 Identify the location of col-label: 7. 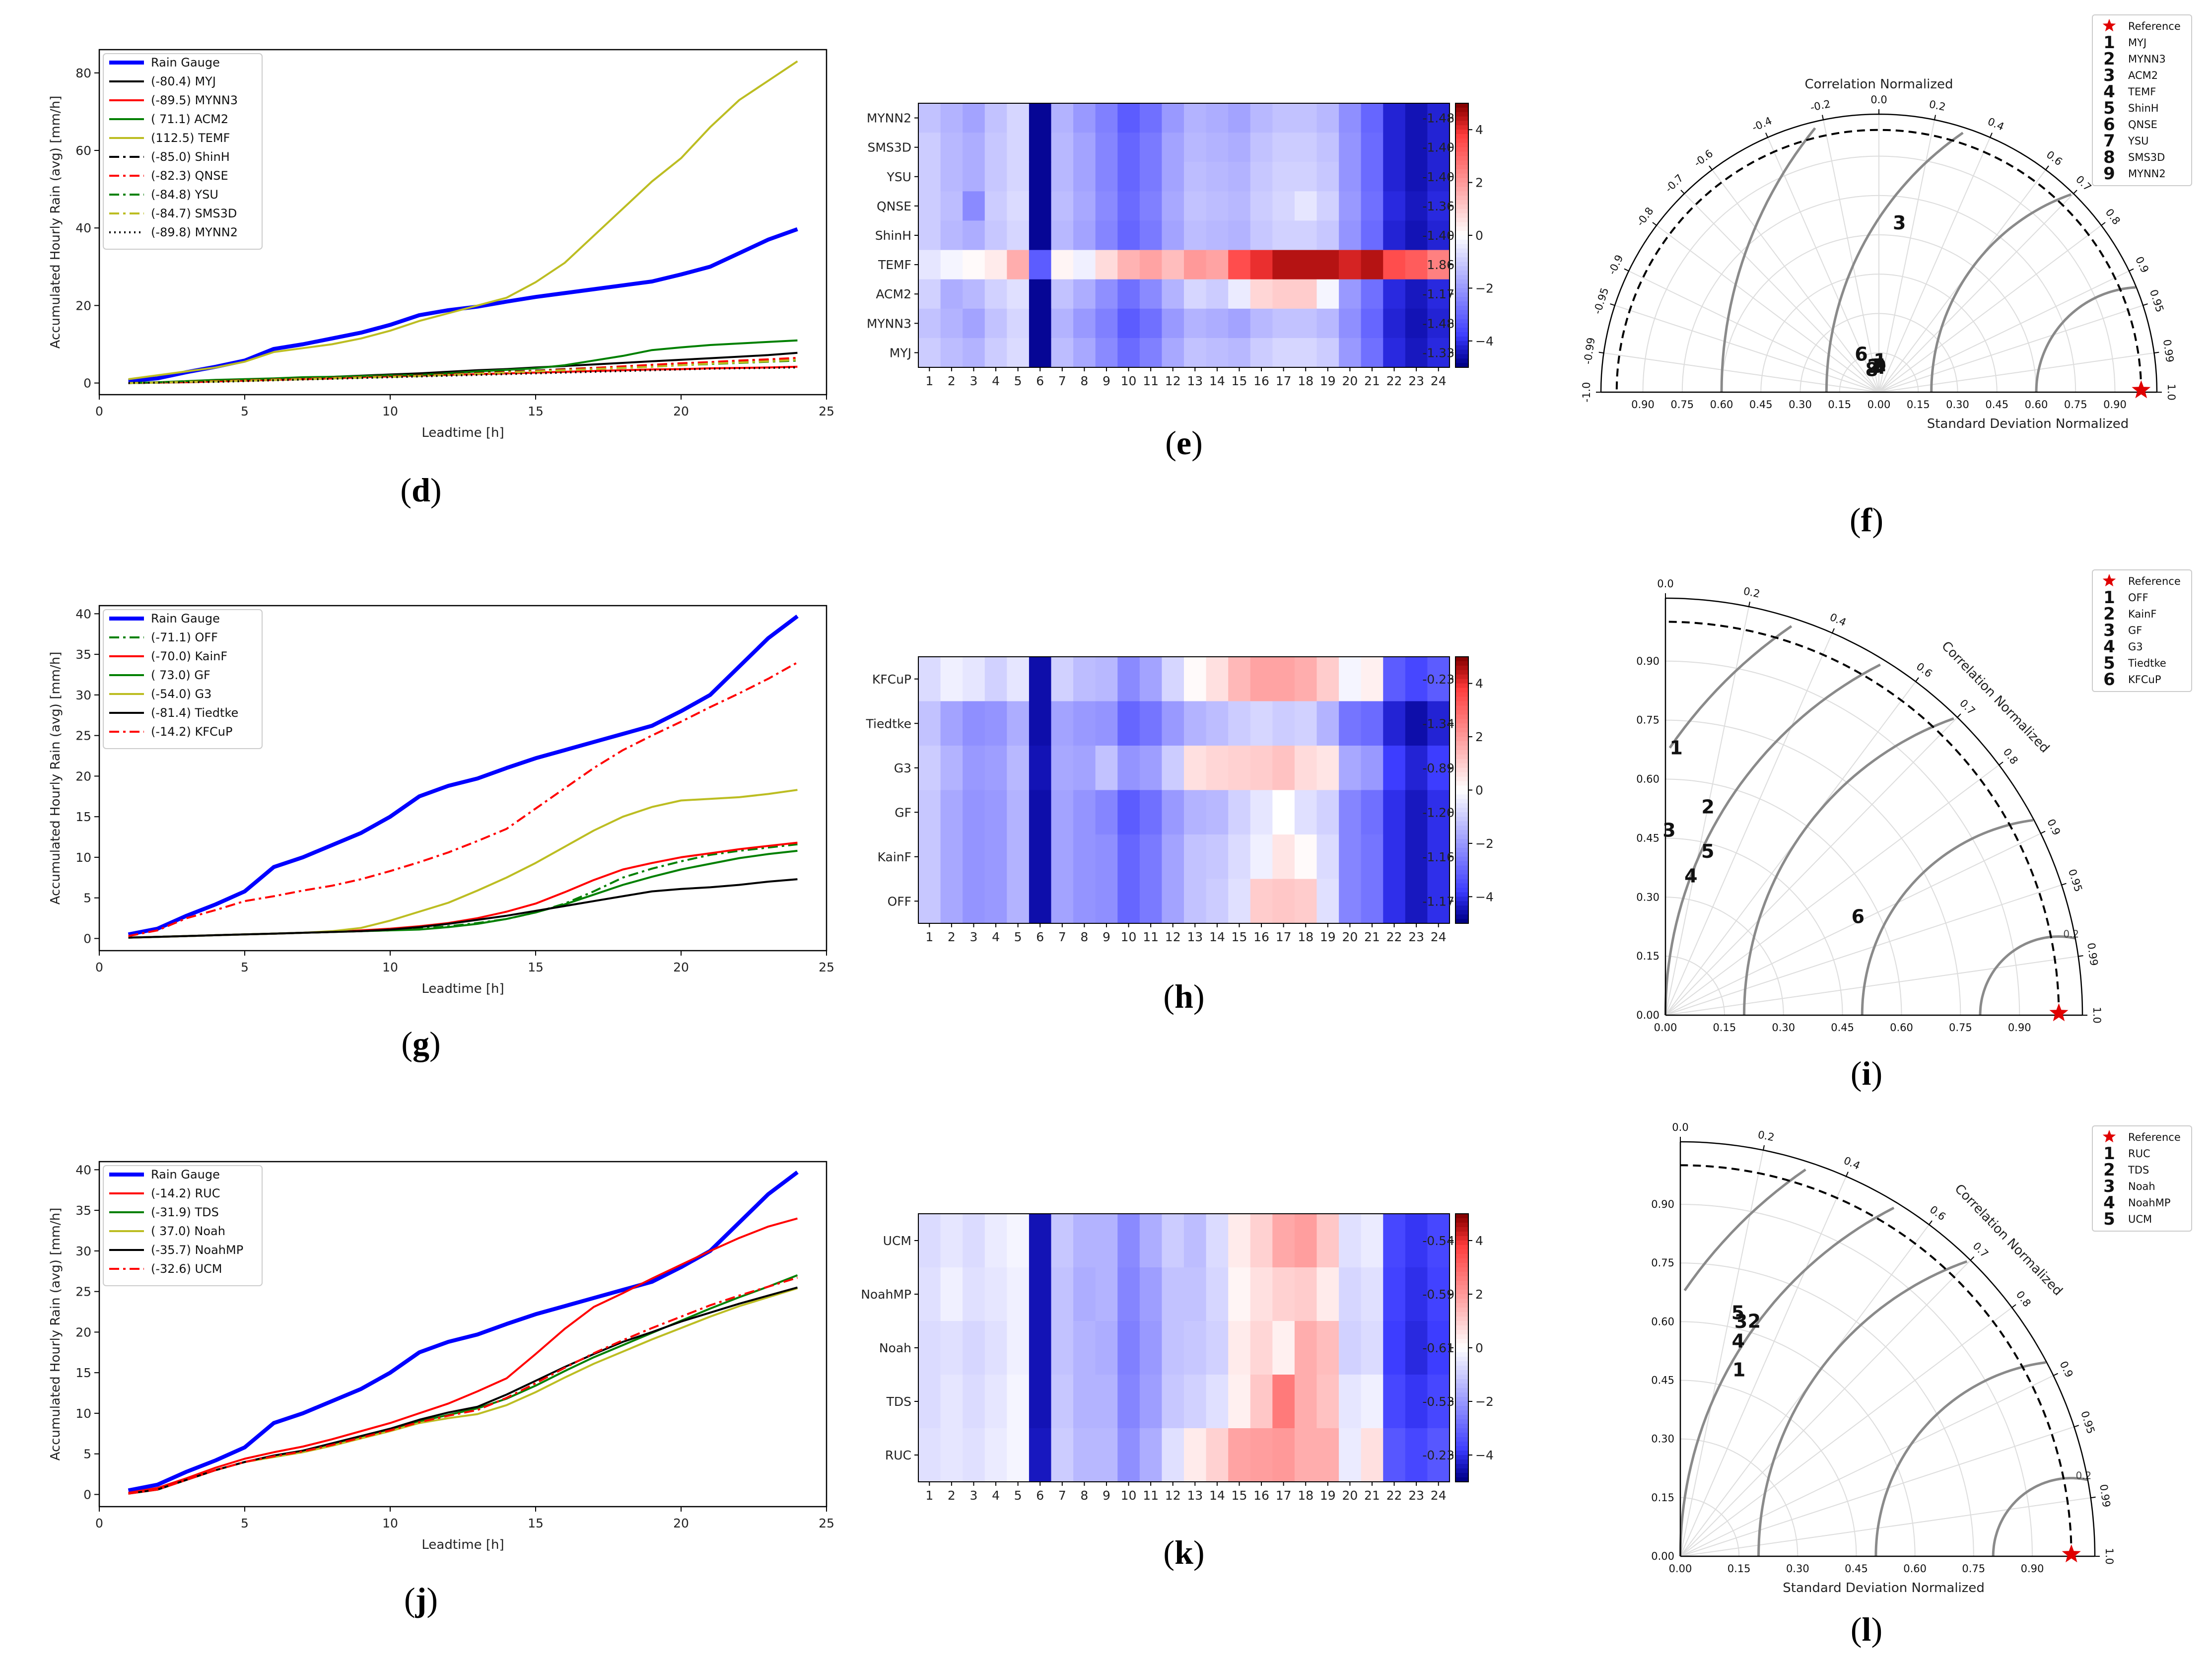
(1062, 381).